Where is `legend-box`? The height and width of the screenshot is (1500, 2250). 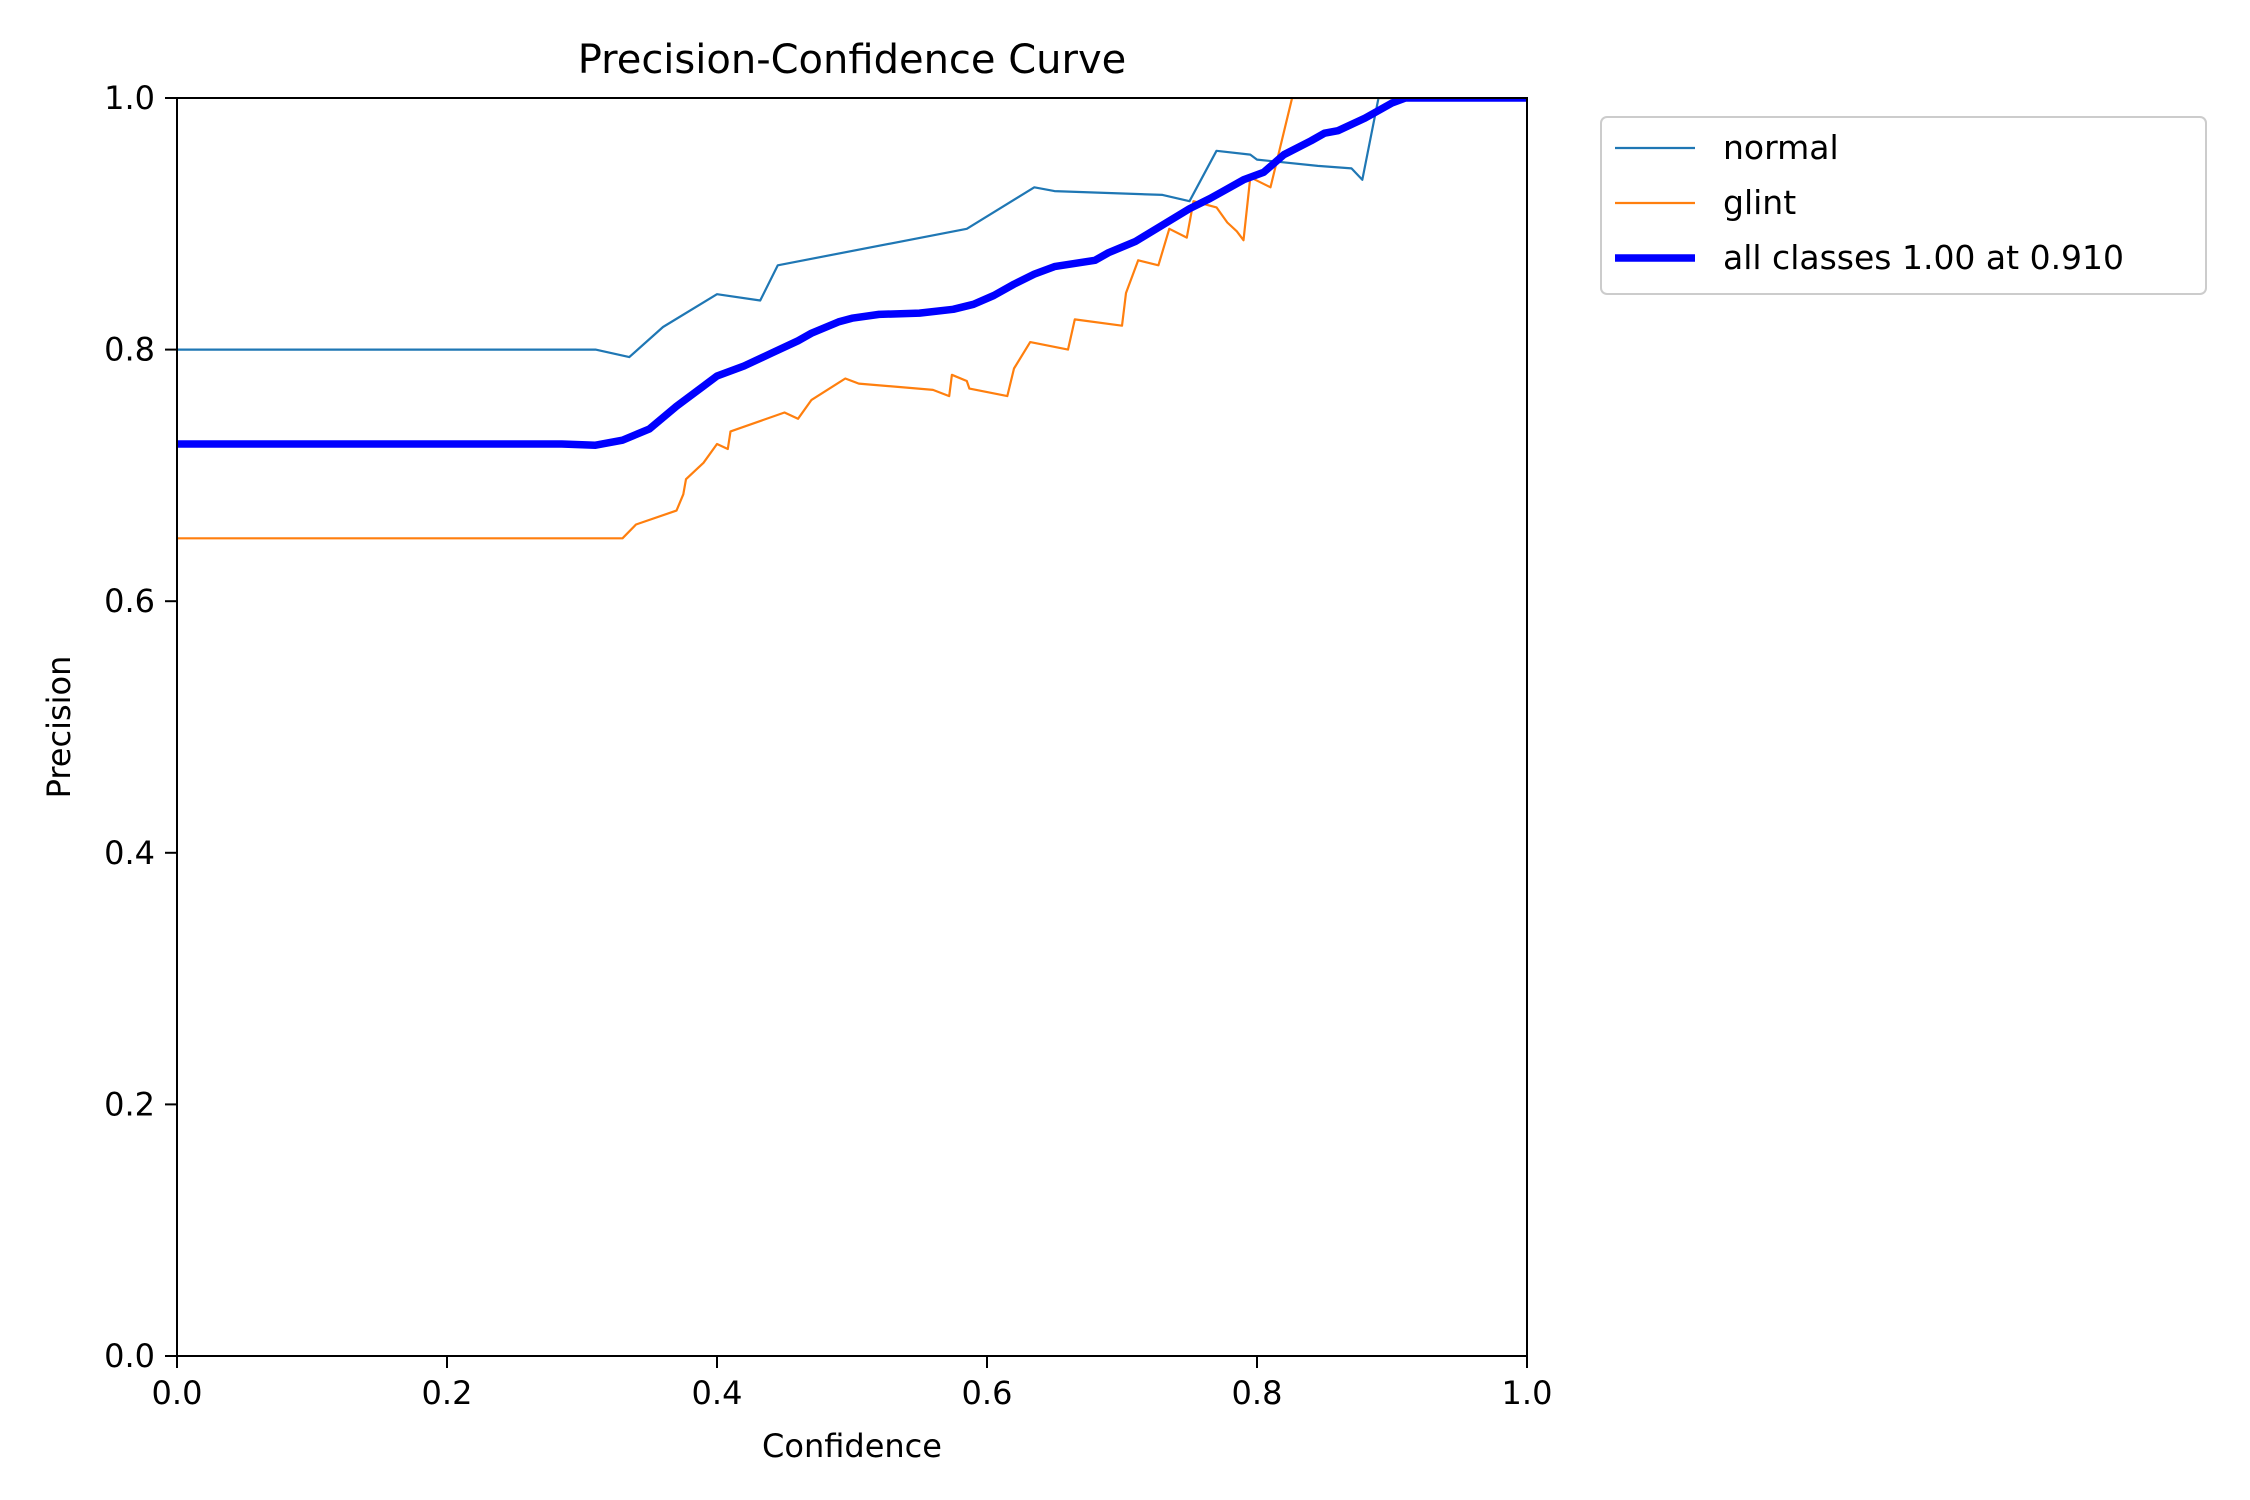 legend-box is located at coordinates (1903, 205).